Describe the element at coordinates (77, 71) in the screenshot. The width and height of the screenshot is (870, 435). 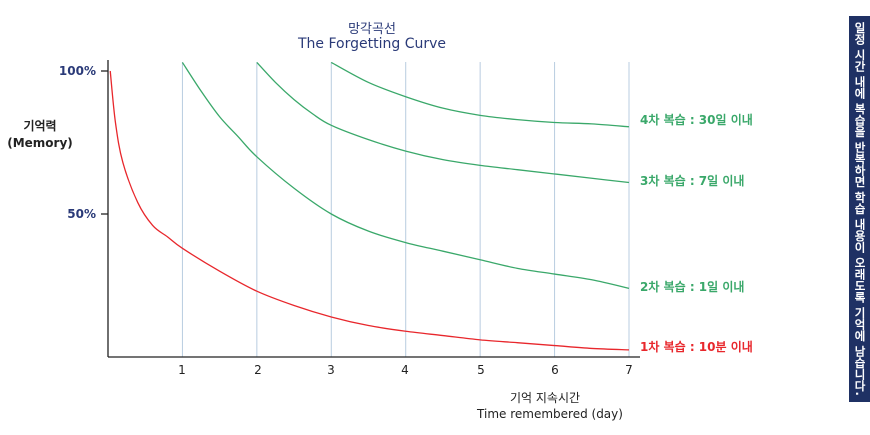
I see `y-tick-label-100: 100%` at that location.